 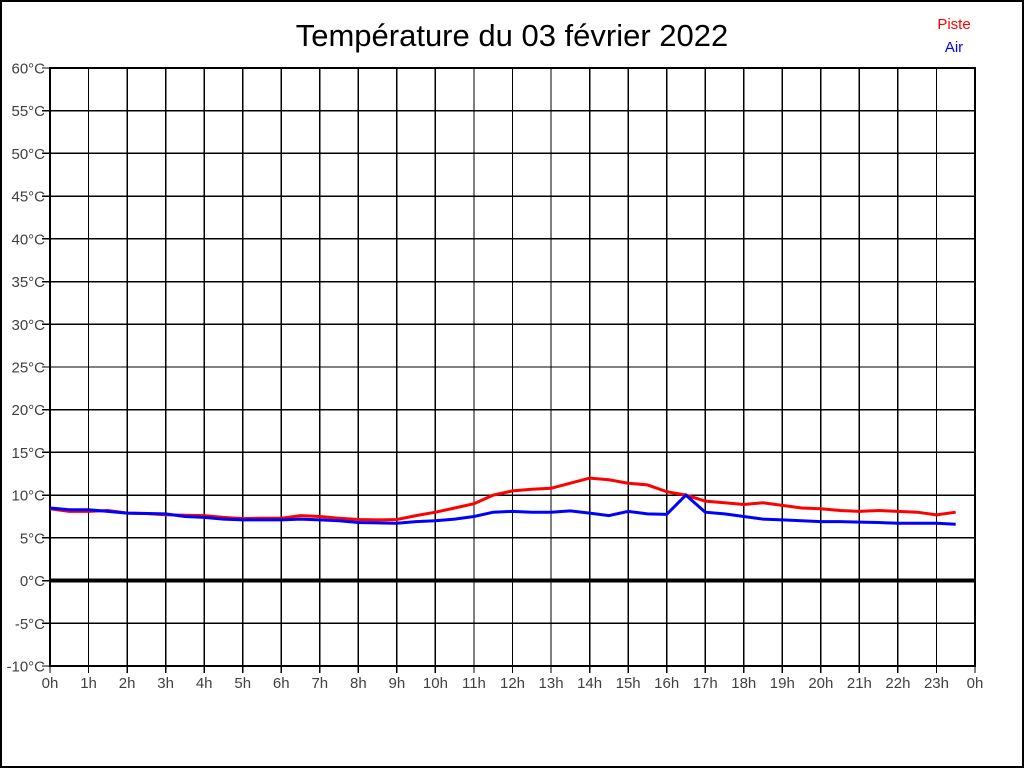 I want to click on x-tick-label: 12h, so click(x=512, y=683).